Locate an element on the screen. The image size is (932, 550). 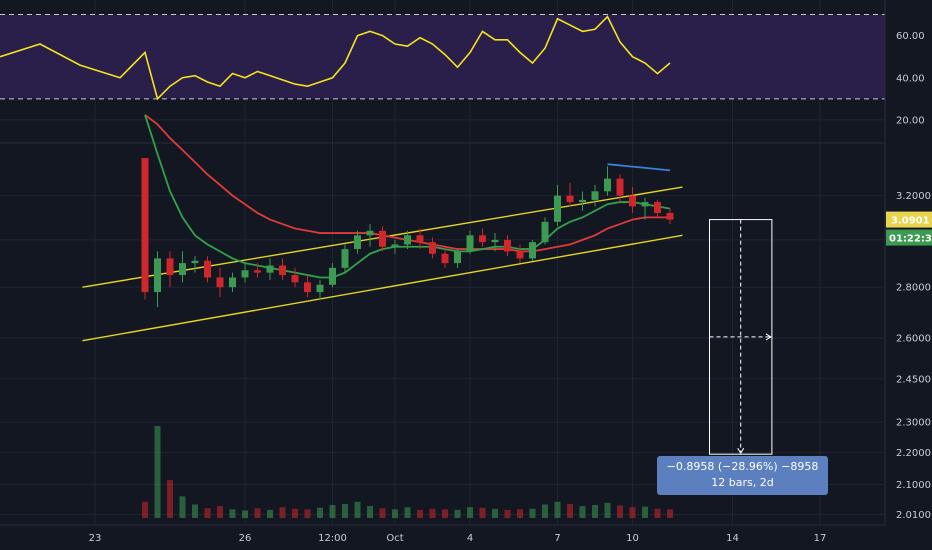
channel-line is located at coordinates (382, 288).